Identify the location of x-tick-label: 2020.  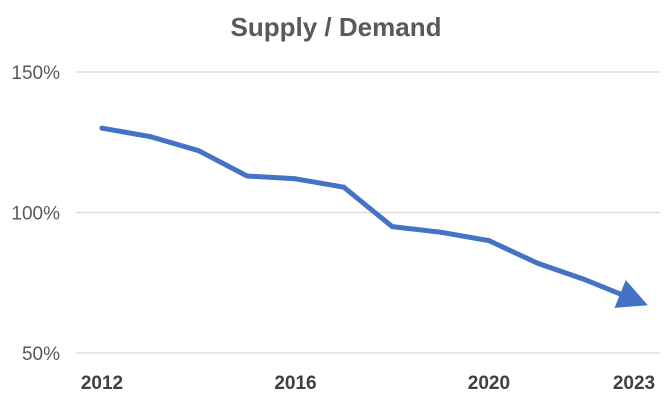
(489, 383).